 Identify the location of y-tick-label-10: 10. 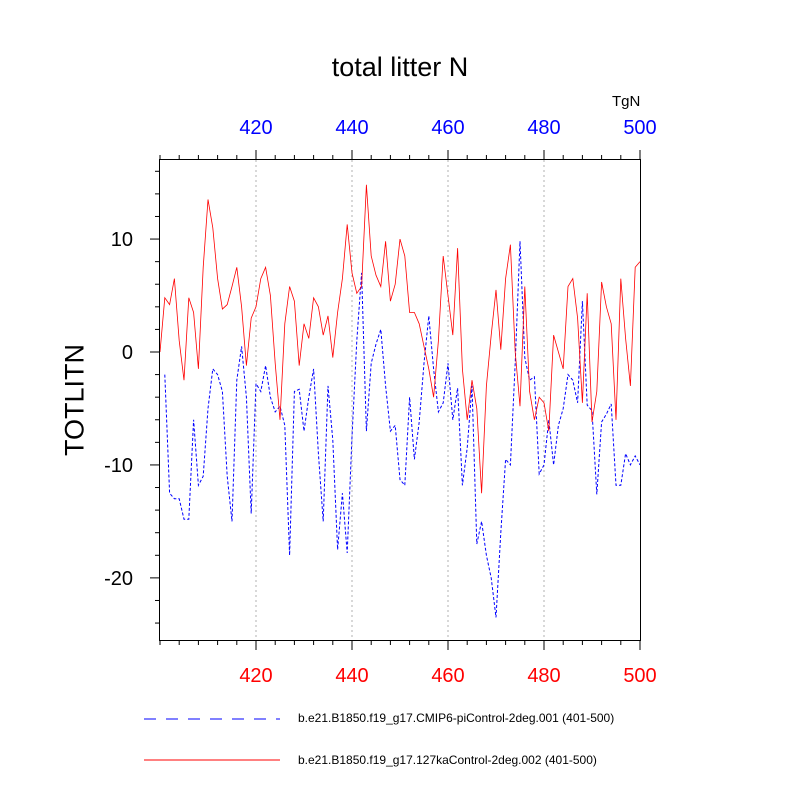
(122, 240).